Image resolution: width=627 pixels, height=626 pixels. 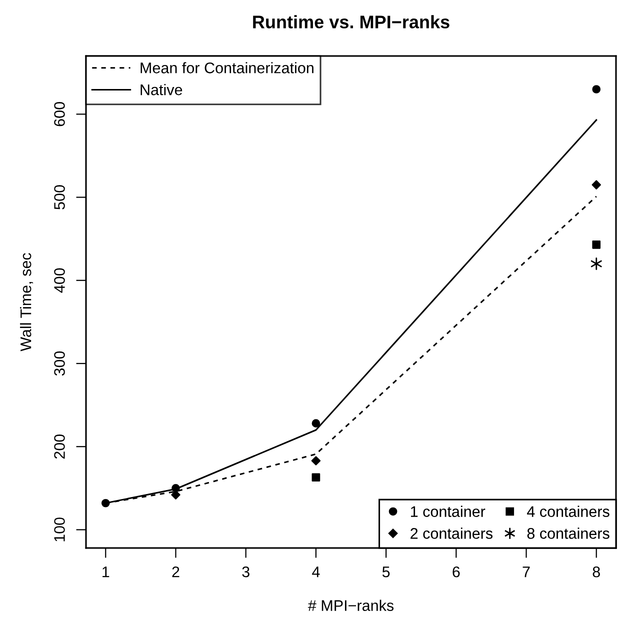 I want to click on y-tick-label: 600, so click(x=59, y=114).